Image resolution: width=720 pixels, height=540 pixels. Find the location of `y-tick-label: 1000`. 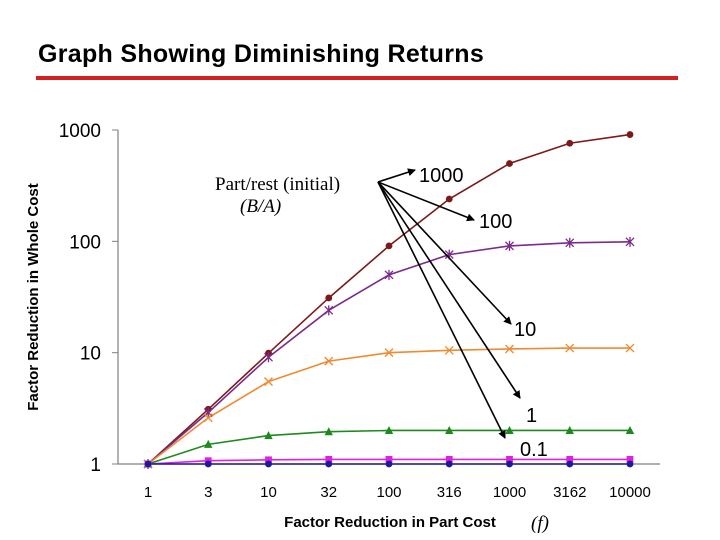

y-tick-label: 1000 is located at coordinates (80, 131).